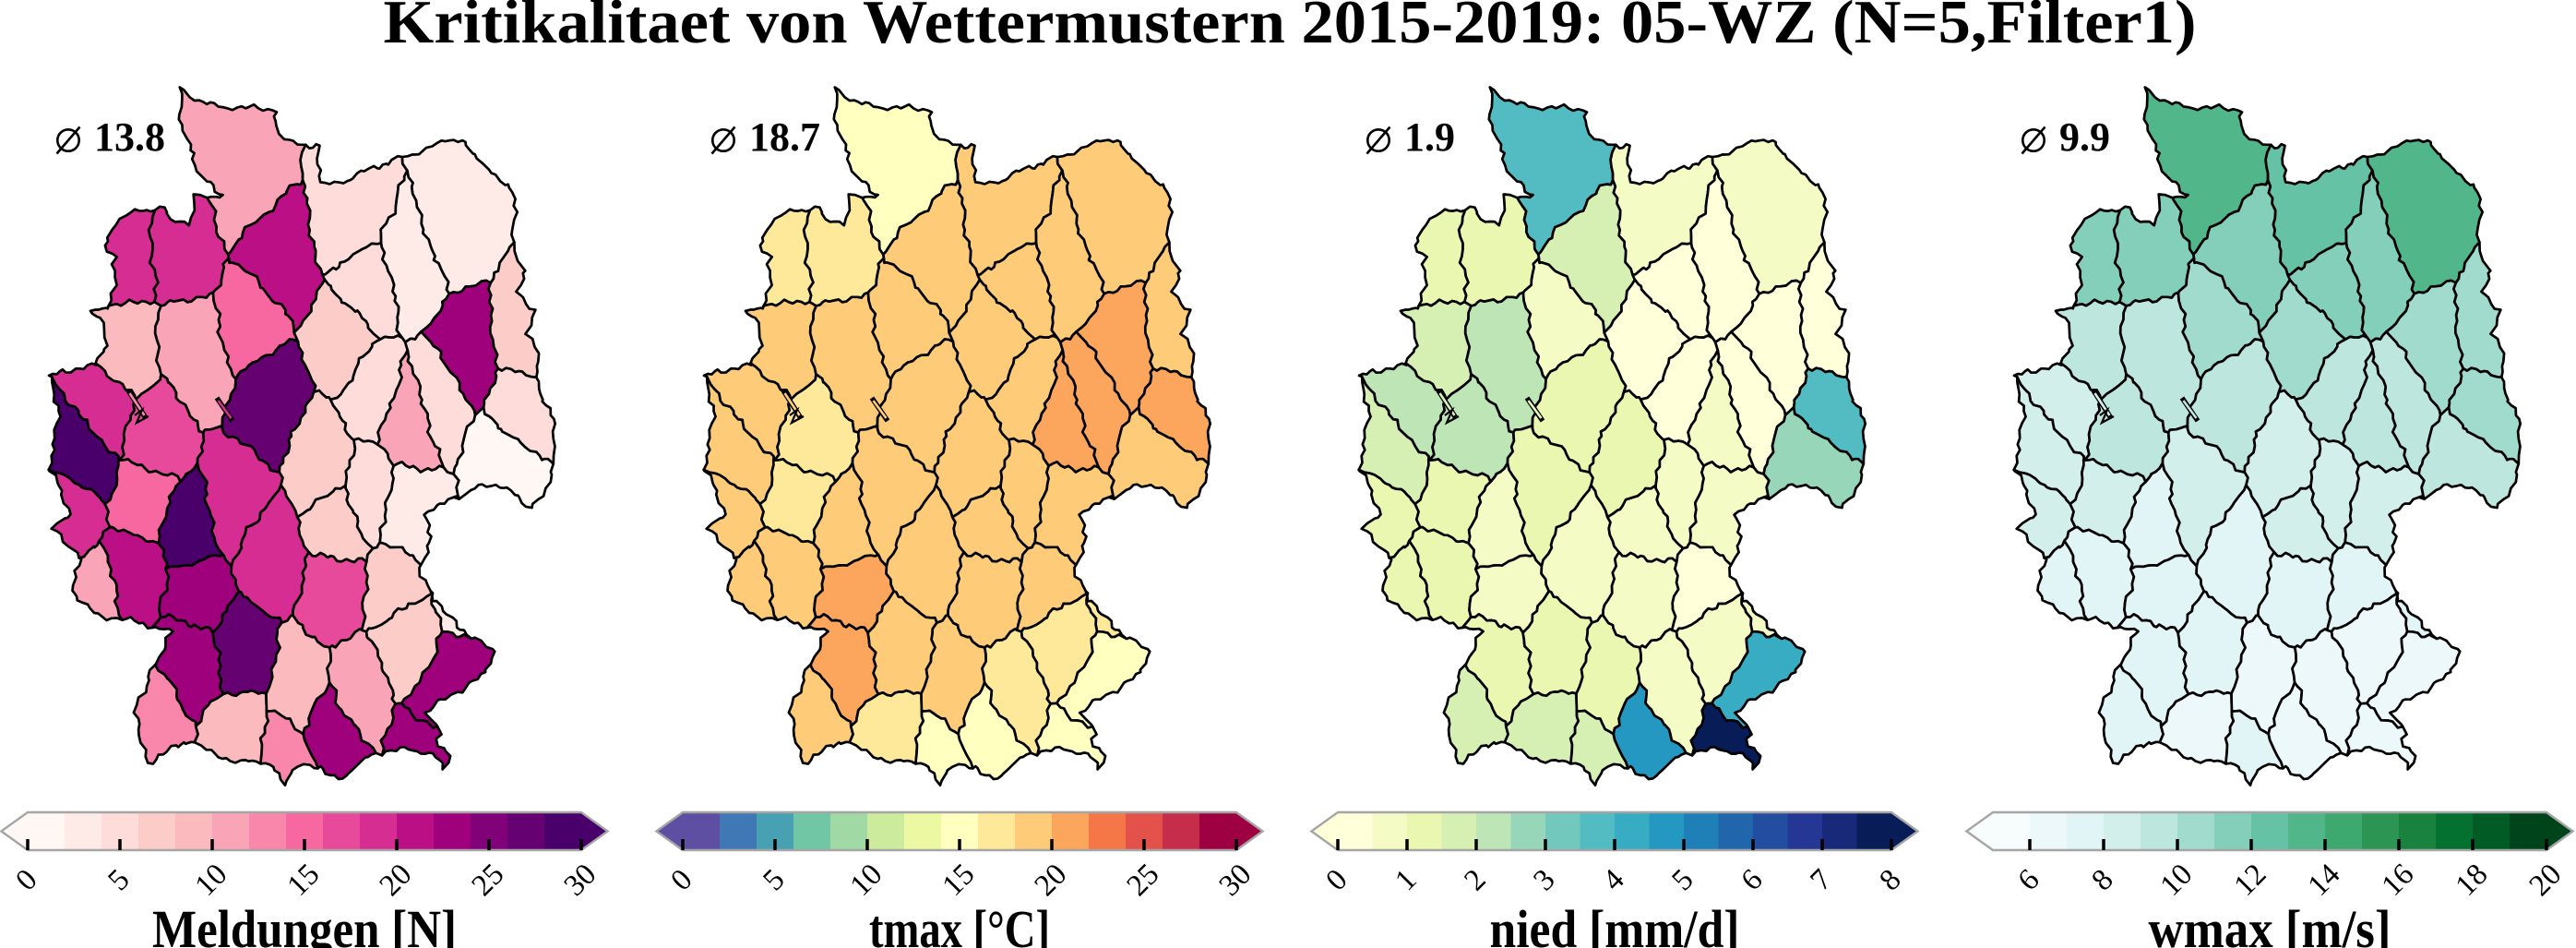  What do you see at coordinates (1615, 923) in the screenshot?
I see `svg-text: nied [mm/d]` at bounding box center [1615, 923].